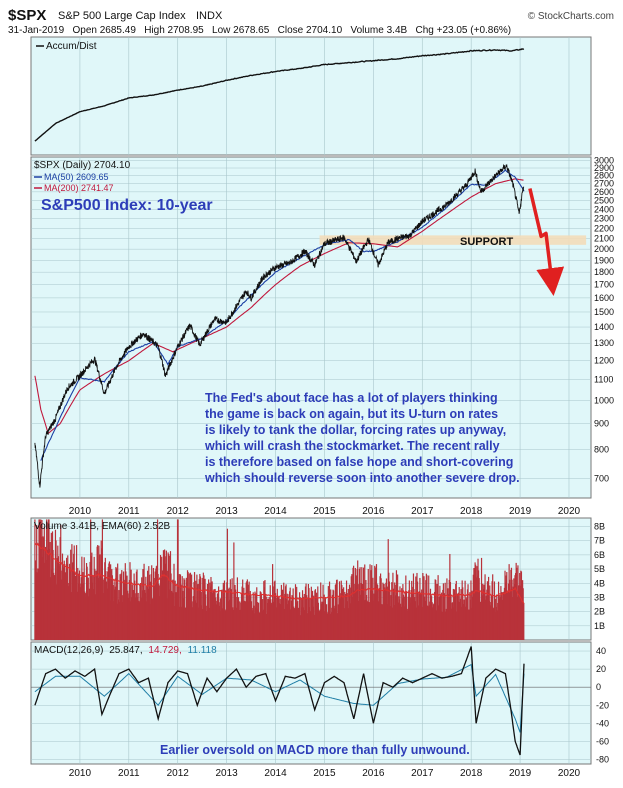  What do you see at coordinates (602, 723) in the screenshot?
I see `y-tick-label: -40` at bounding box center [602, 723].